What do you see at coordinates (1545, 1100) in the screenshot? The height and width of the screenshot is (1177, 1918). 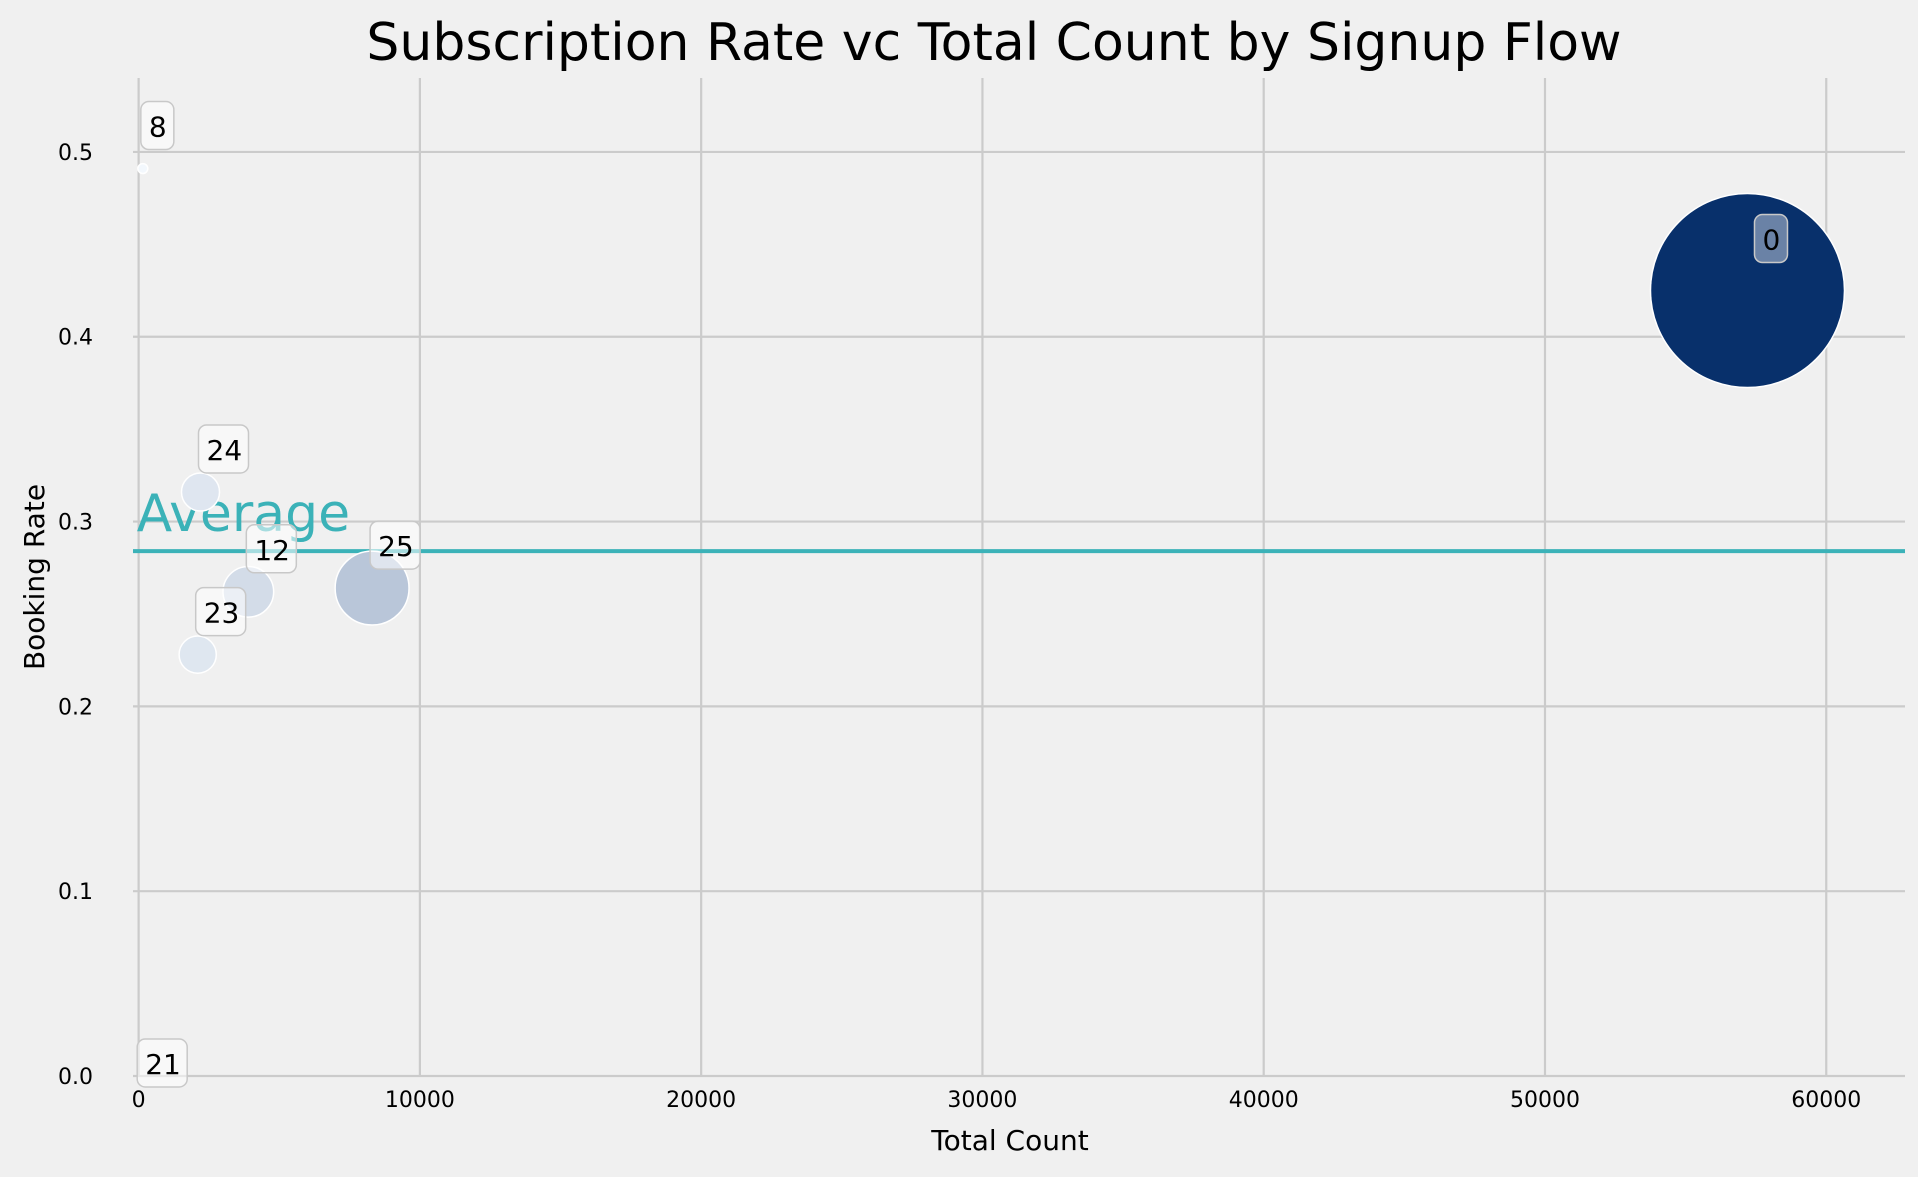 I see `x-tick-label: 50000` at bounding box center [1545, 1100].